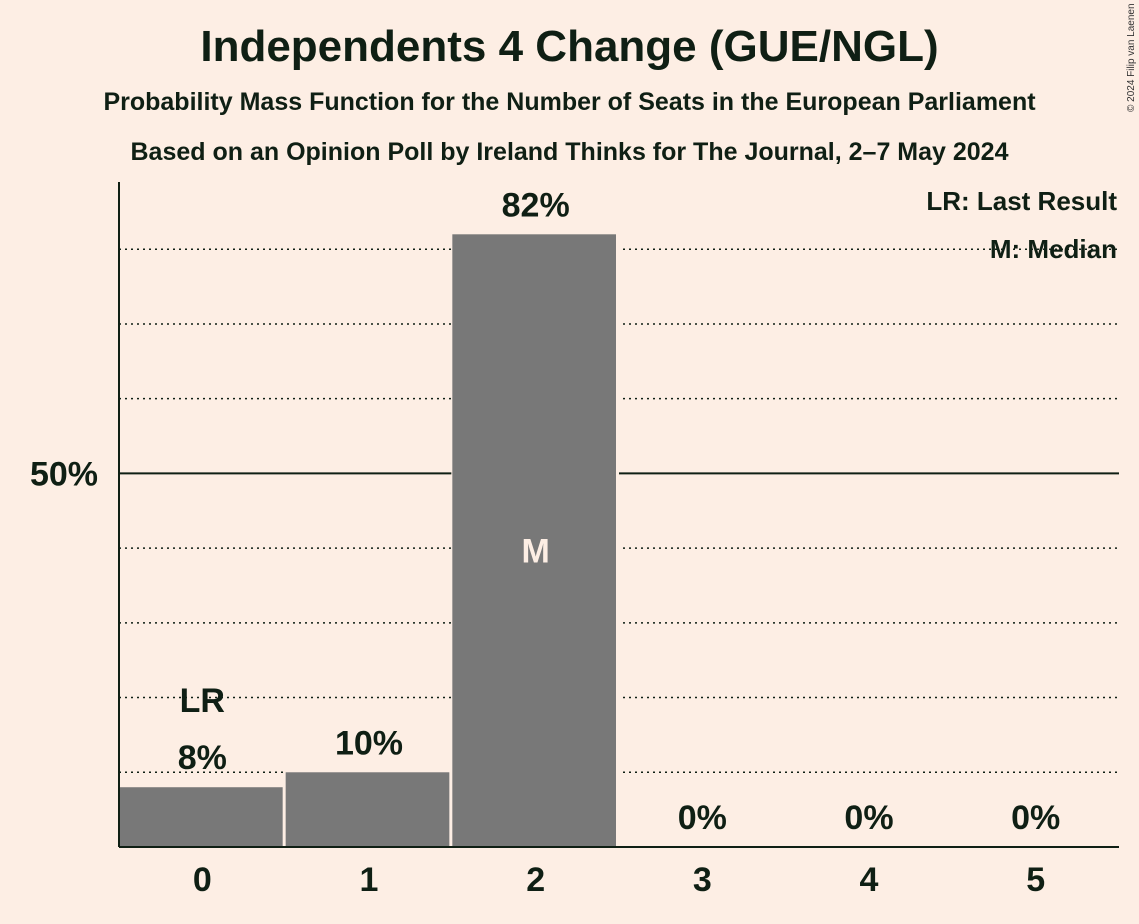 The image size is (1139, 924). I want to click on y-tick-label: 50%, so click(64, 474).